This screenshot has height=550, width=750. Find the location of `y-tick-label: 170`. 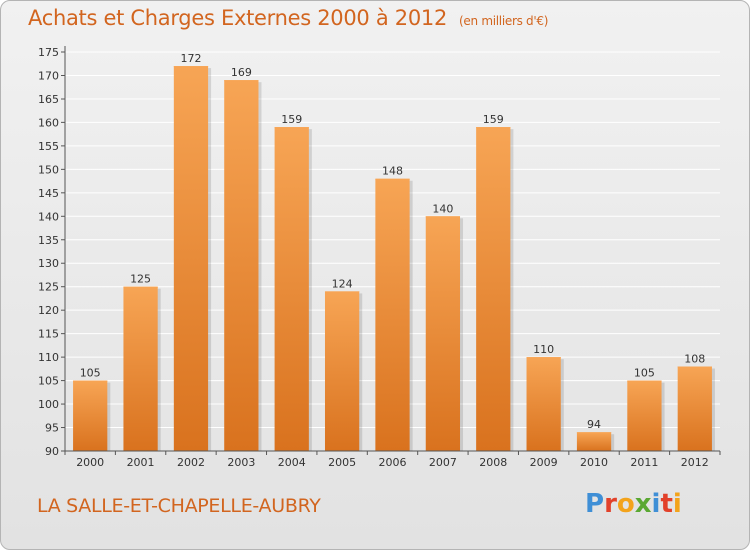

y-tick-label: 170 is located at coordinates (48, 75).